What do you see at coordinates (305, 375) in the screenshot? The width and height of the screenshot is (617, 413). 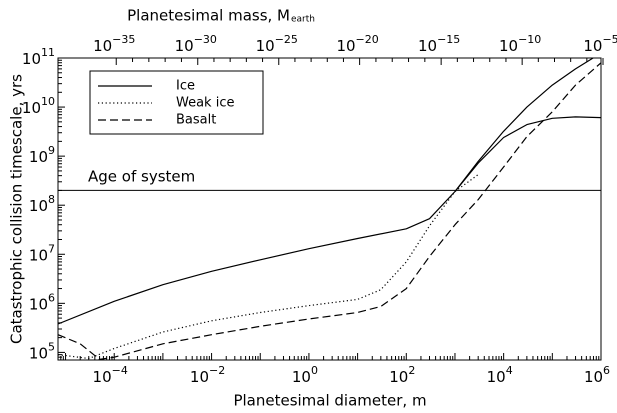 I see `x-tick-label: 10⁰` at bounding box center [305, 375].